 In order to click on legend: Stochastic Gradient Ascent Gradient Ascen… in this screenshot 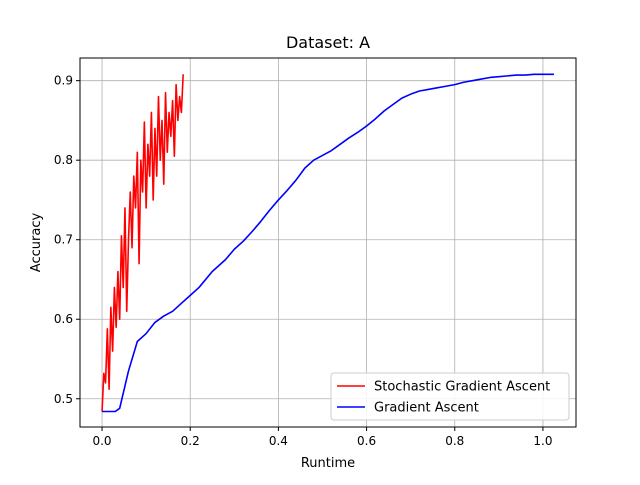, I will do `click(450, 396)`.